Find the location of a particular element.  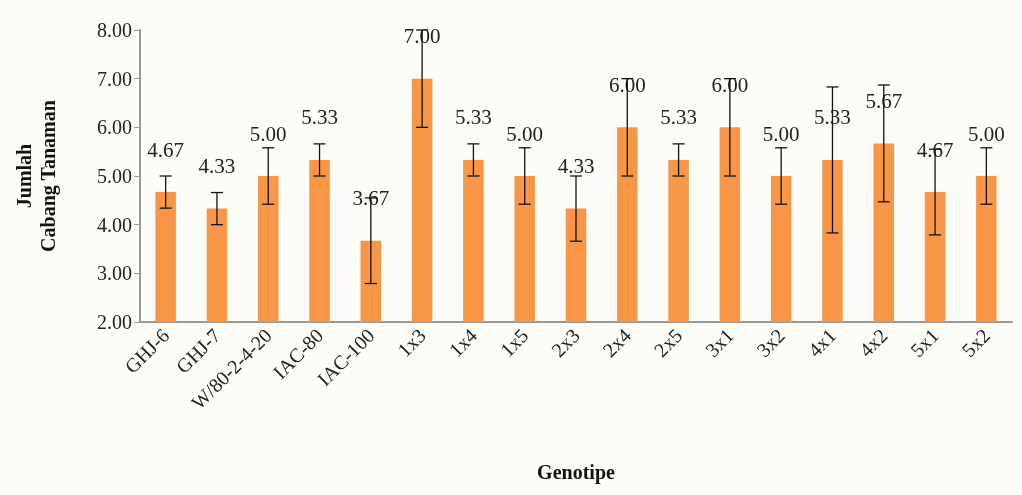

y-tick-label: 3.00 is located at coordinates (114, 273).